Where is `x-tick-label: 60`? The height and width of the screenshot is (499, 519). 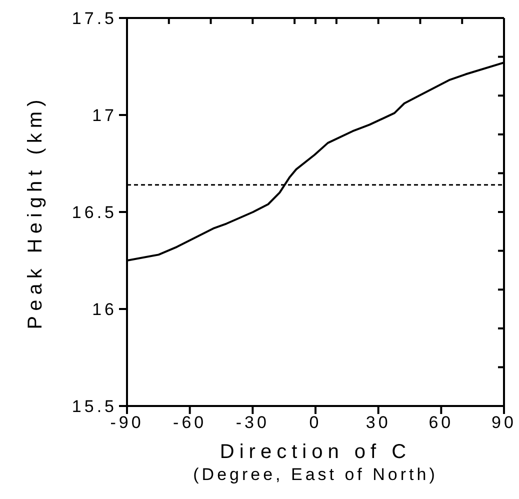 x-tick-label: 60 is located at coordinates (441, 422).